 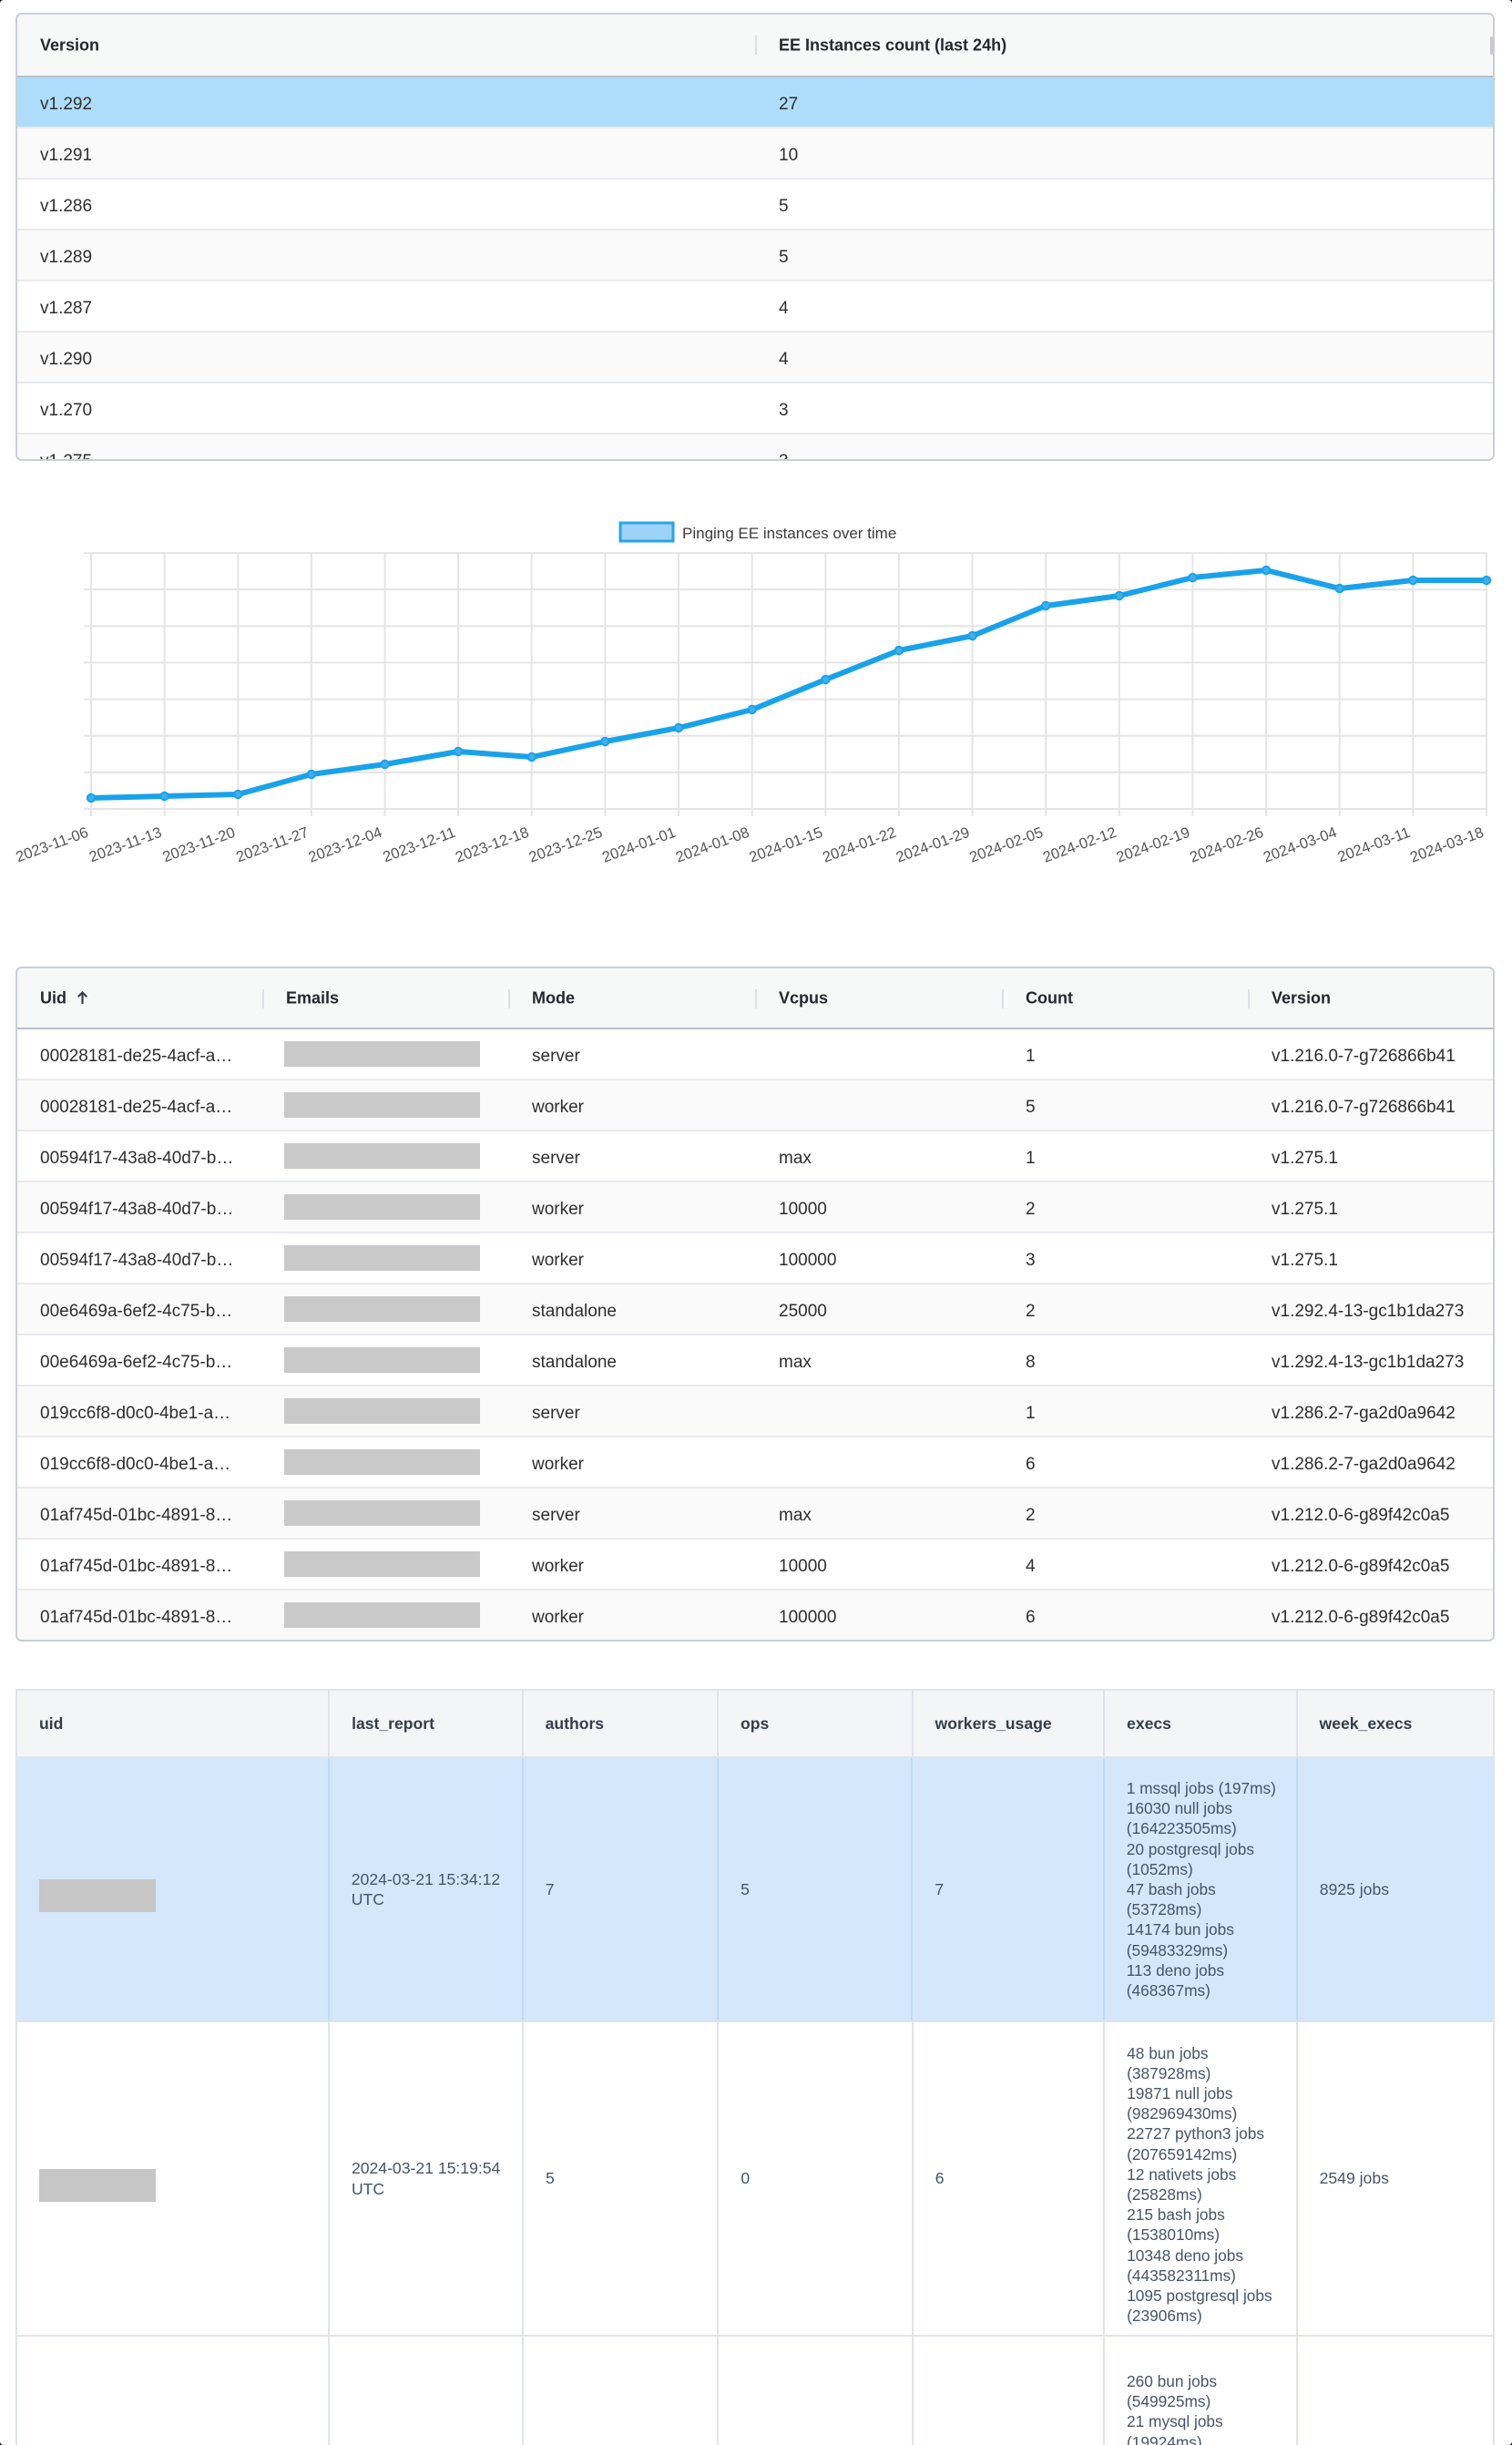 What do you see at coordinates (1447, 845) in the screenshot?
I see `svg-text: 2024-03-18` at bounding box center [1447, 845].